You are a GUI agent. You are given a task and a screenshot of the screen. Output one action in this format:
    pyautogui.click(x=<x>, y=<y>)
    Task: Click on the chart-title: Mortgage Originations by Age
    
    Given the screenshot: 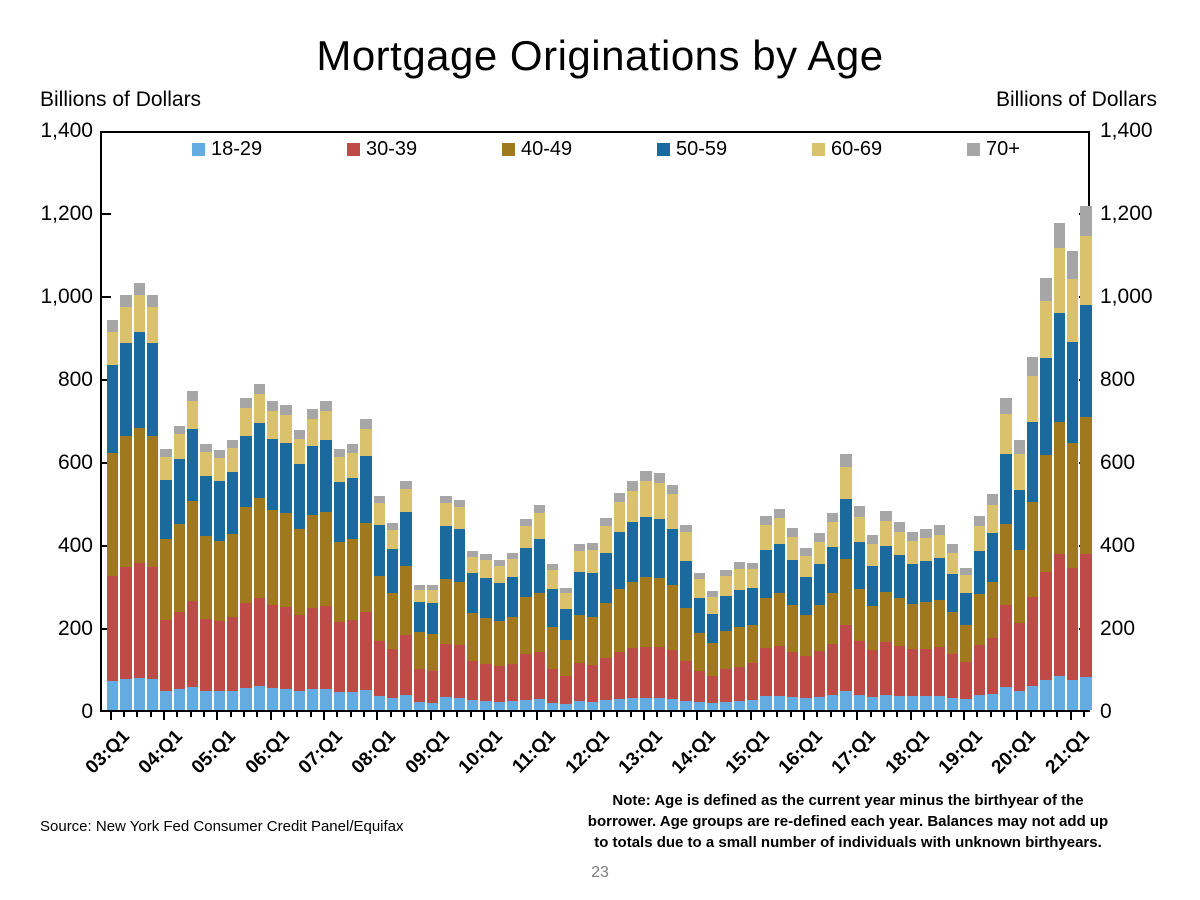 What is the action you would take?
    pyautogui.click(x=600, y=55)
    